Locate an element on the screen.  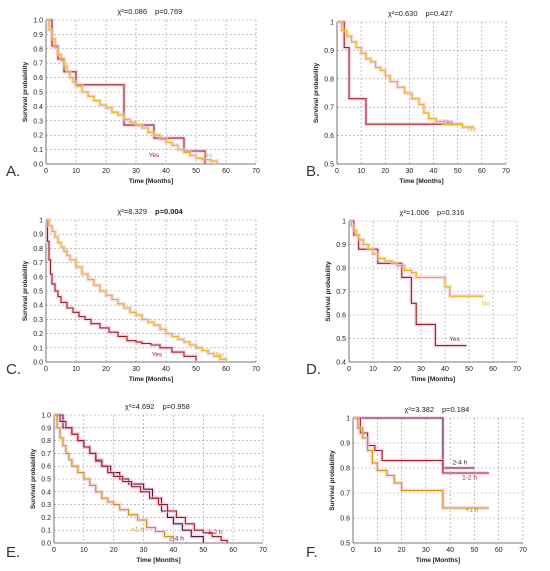
chi-square-stat: χ²=4.692 is located at coordinates (140, 406).